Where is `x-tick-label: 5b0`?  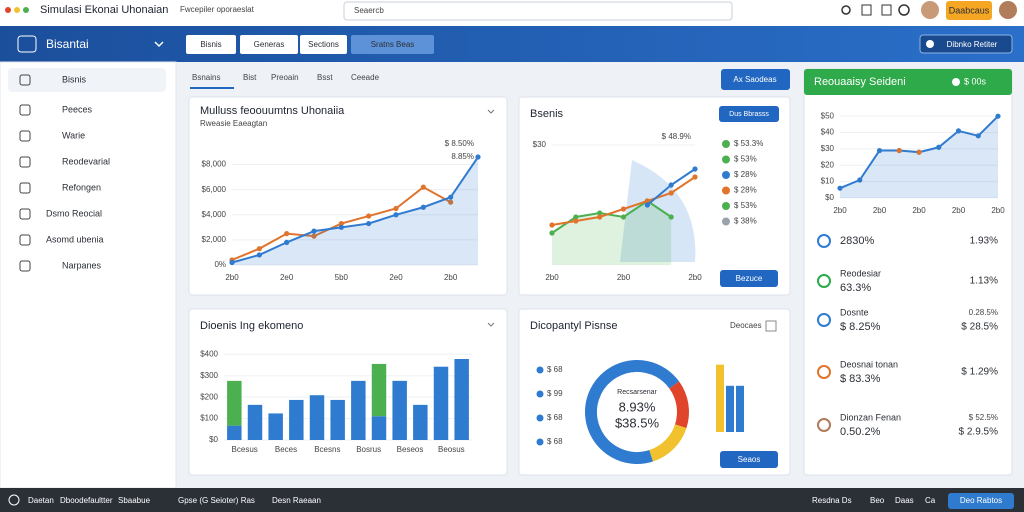 x-tick-label: 5b0 is located at coordinates (342, 277).